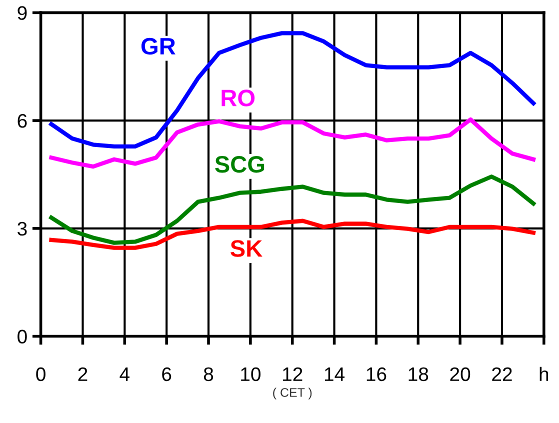 This screenshot has width=559, height=423. Describe the element at coordinates (41, 374) in the screenshot. I see `x-tick-label: 0` at that location.